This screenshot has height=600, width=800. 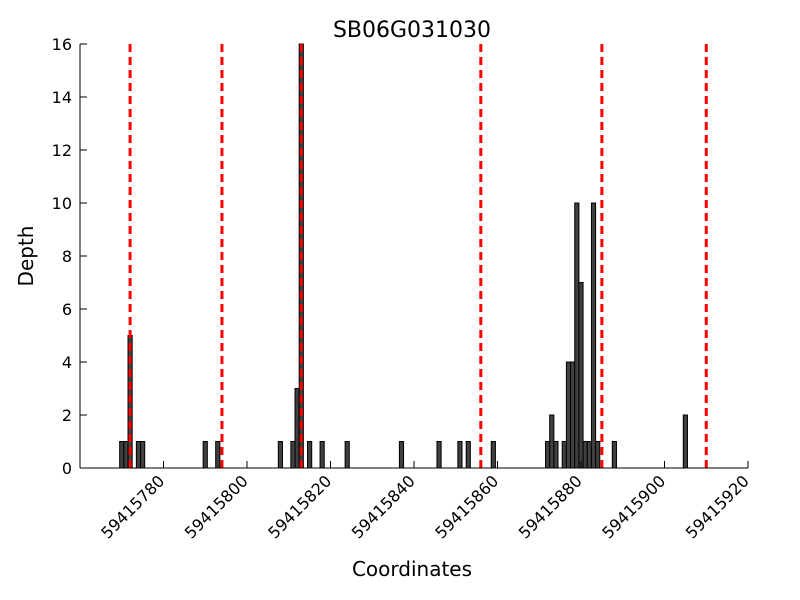 I want to click on y-tick-label: 6, so click(x=67, y=309).